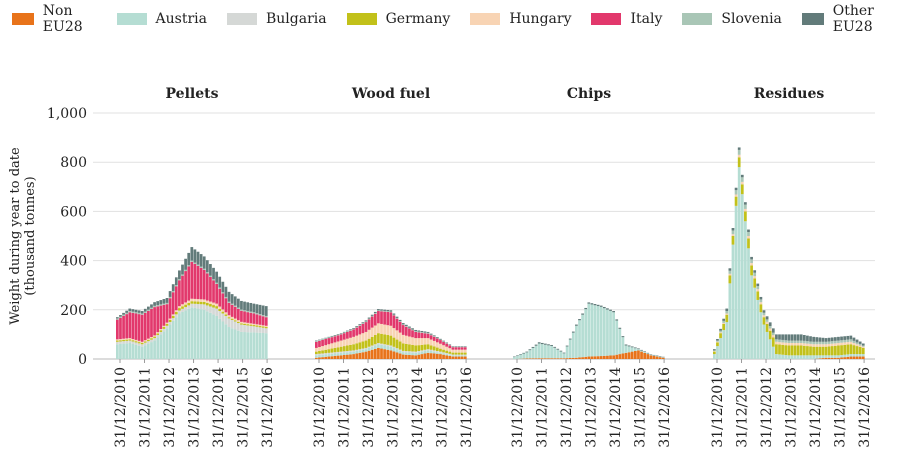 This screenshot has width=915, height=472. I want to click on y-axis-label-line: (thousand tonnes), so click(30, 235).